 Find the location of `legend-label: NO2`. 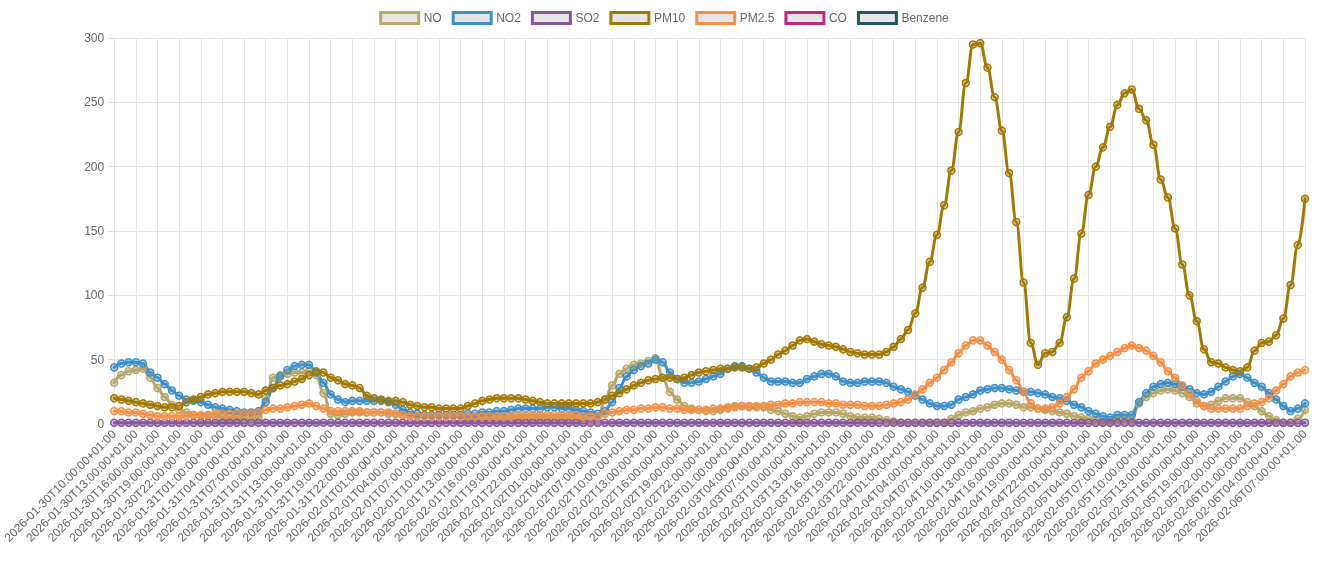

legend-label: NO2 is located at coordinates (509, 18).